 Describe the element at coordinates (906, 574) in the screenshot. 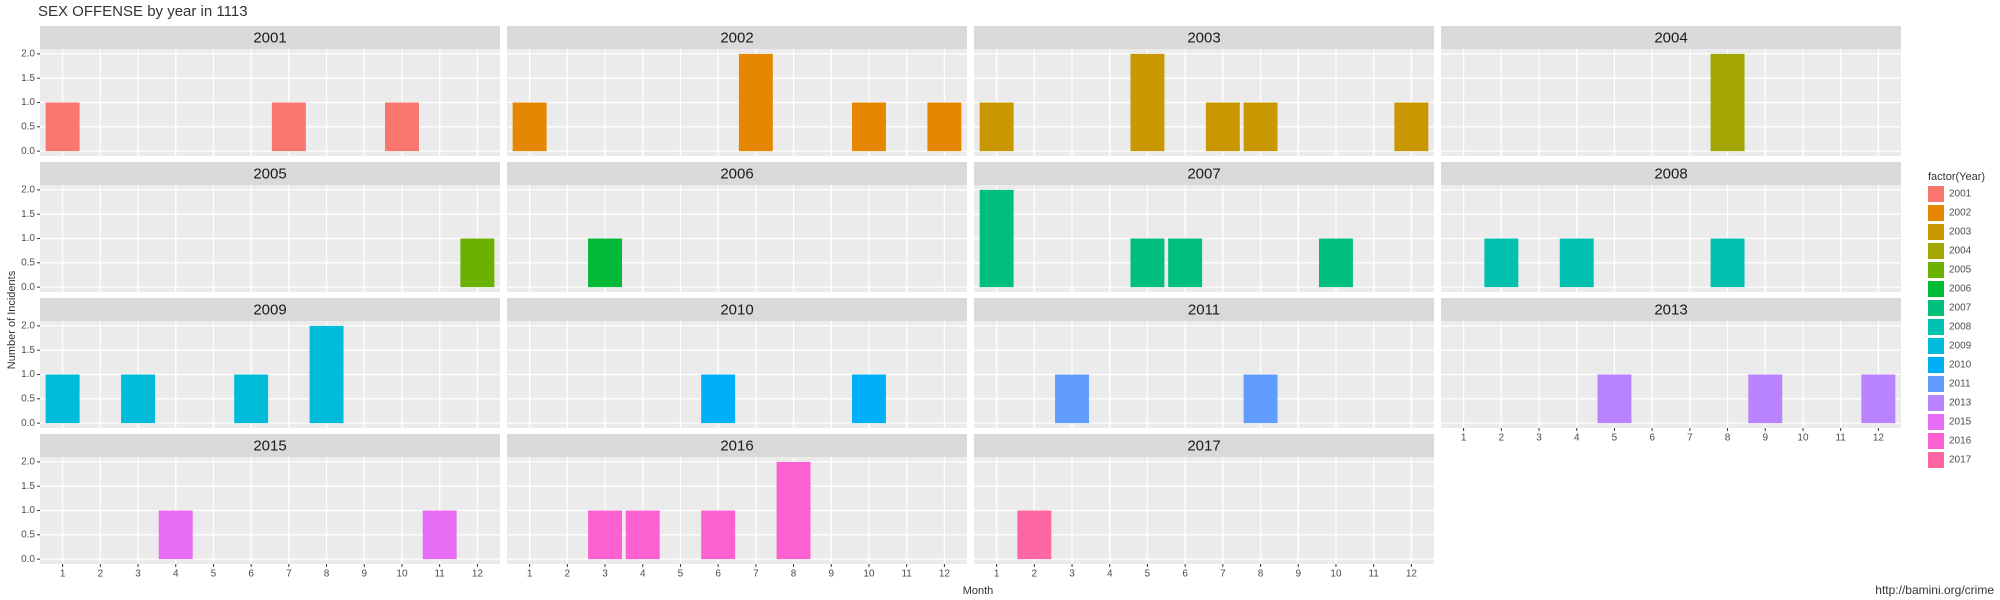

I see `x-tick-label: 11` at that location.